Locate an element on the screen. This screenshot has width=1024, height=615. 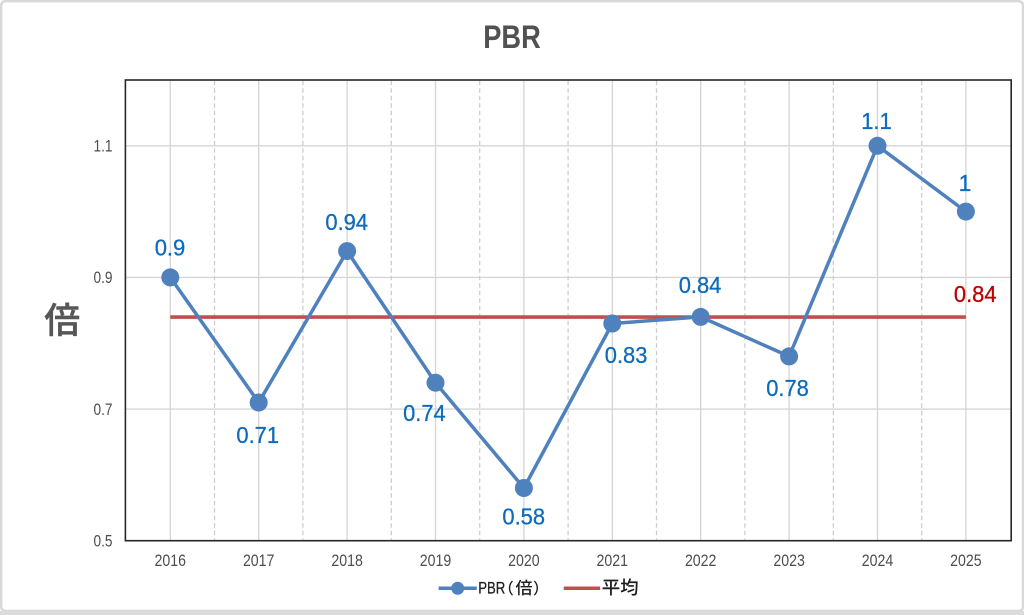
svg-text: 2016 is located at coordinates (171, 561).